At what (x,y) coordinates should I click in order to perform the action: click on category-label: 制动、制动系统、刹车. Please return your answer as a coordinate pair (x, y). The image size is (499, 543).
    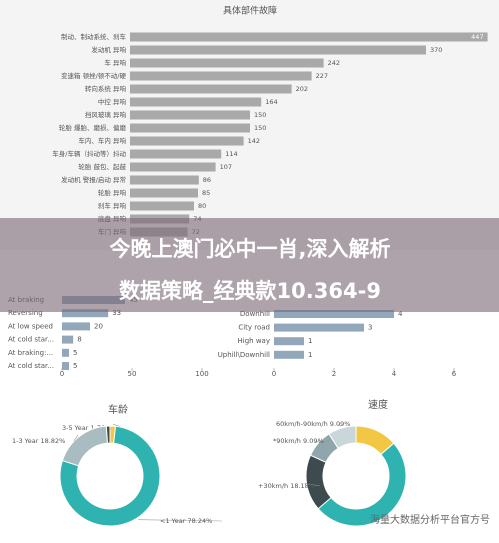
    Looking at the image, I should click on (94, 36).